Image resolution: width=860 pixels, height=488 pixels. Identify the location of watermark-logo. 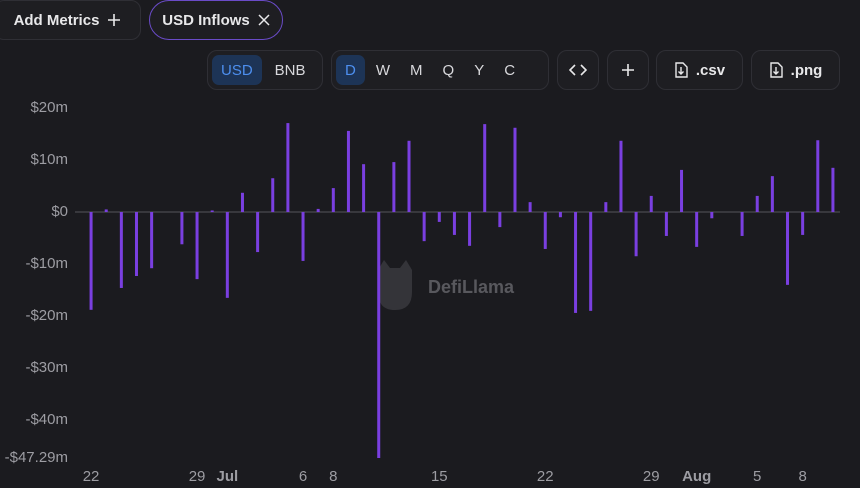
(395, 285).